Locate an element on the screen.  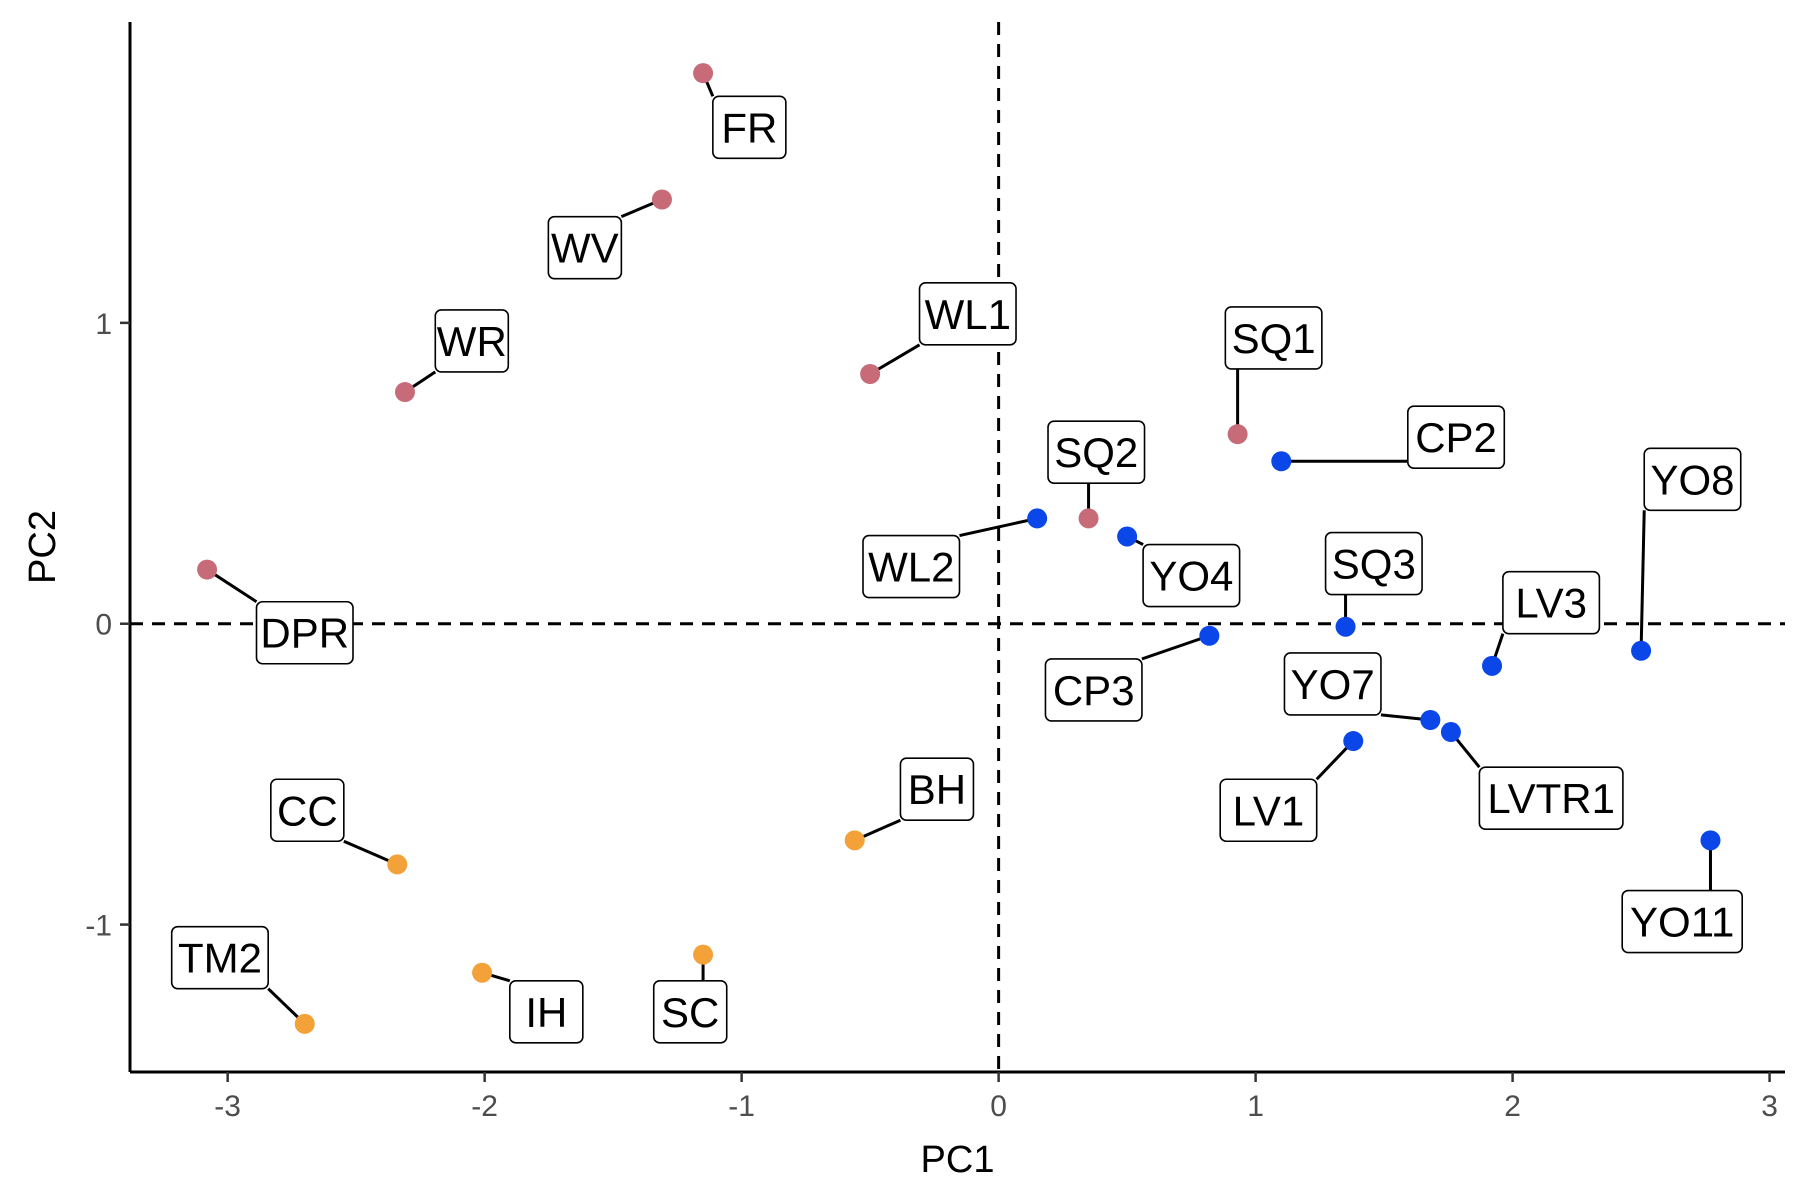
label-text: WV is located at coordinates (585, 248).